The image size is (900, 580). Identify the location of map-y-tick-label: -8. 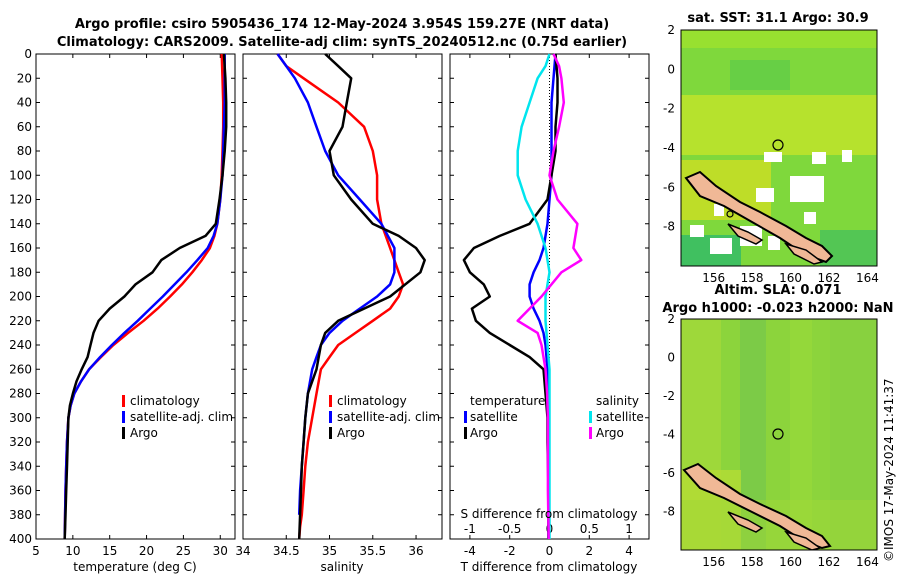
(669, 512).